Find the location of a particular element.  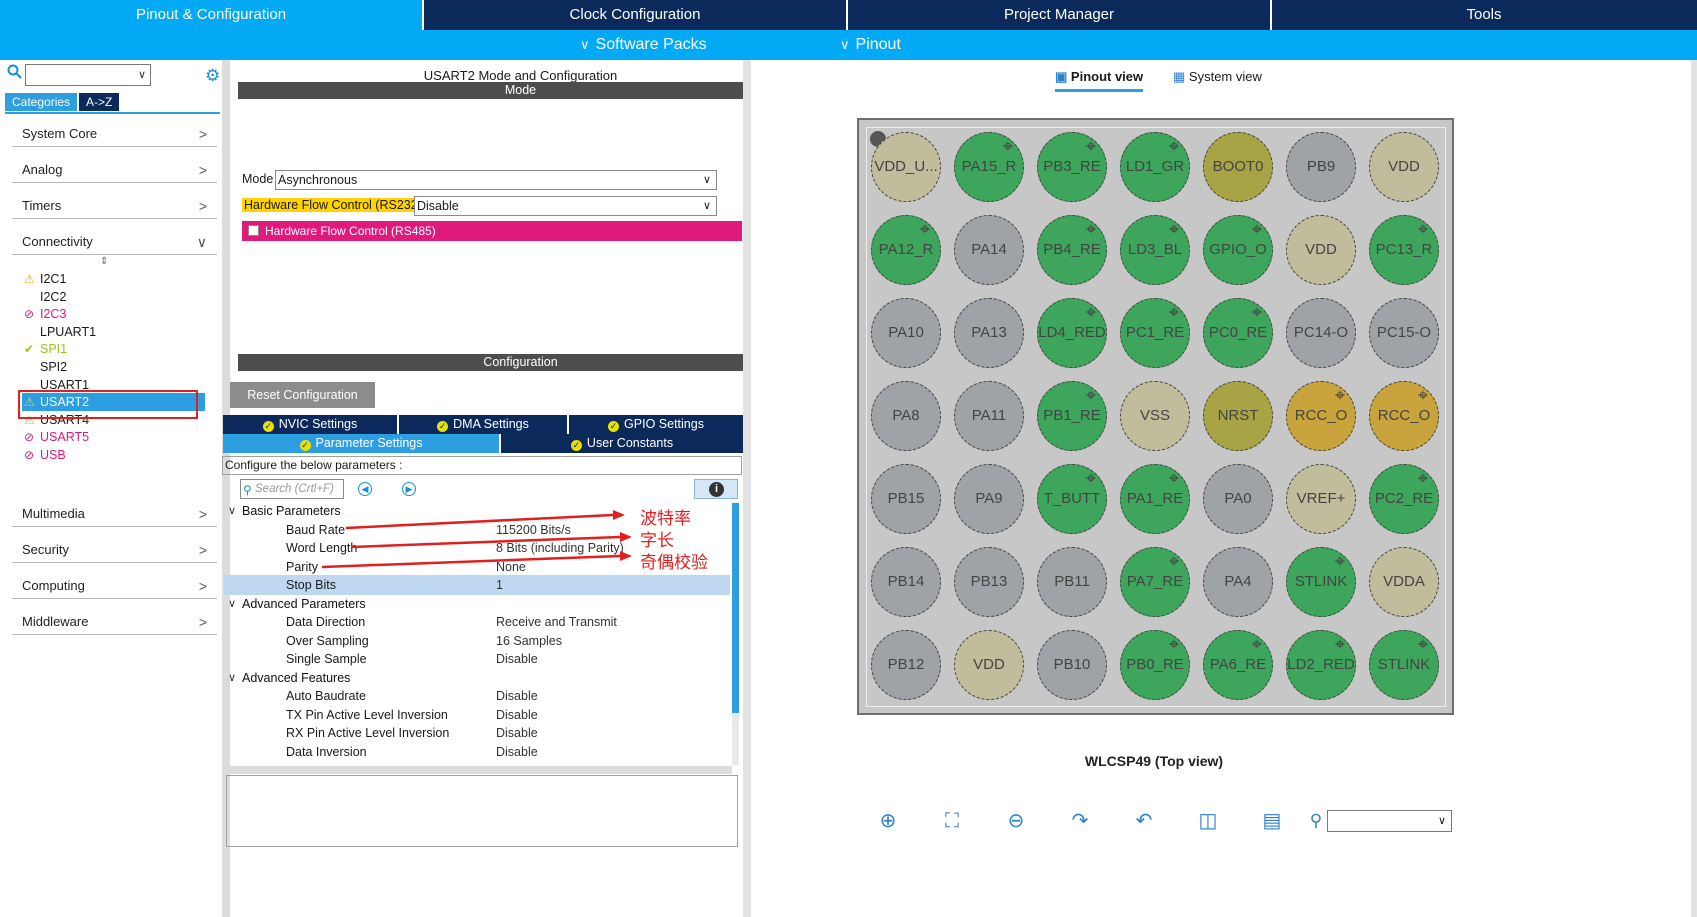

zoom-in-icon: ⊕ is located at coordinates (888, 821).